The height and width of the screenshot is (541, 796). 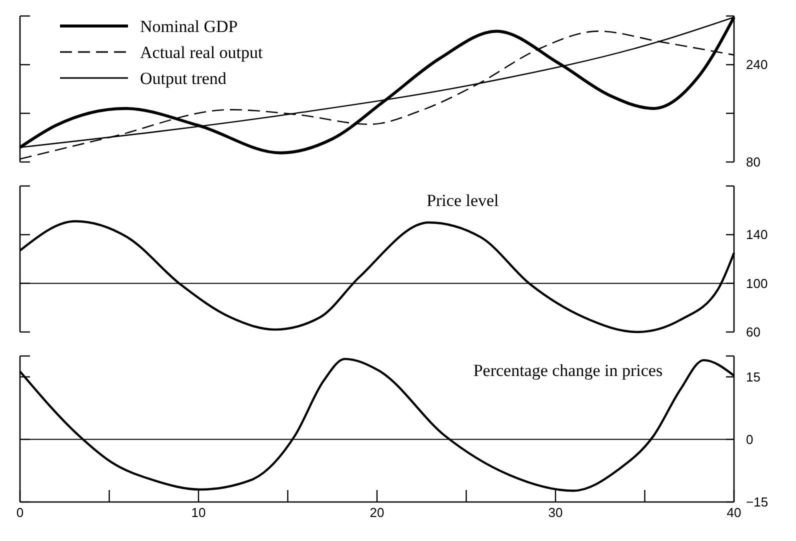 I want to click on chart-title: Percentage change in prices, so click(x=568, y=370).